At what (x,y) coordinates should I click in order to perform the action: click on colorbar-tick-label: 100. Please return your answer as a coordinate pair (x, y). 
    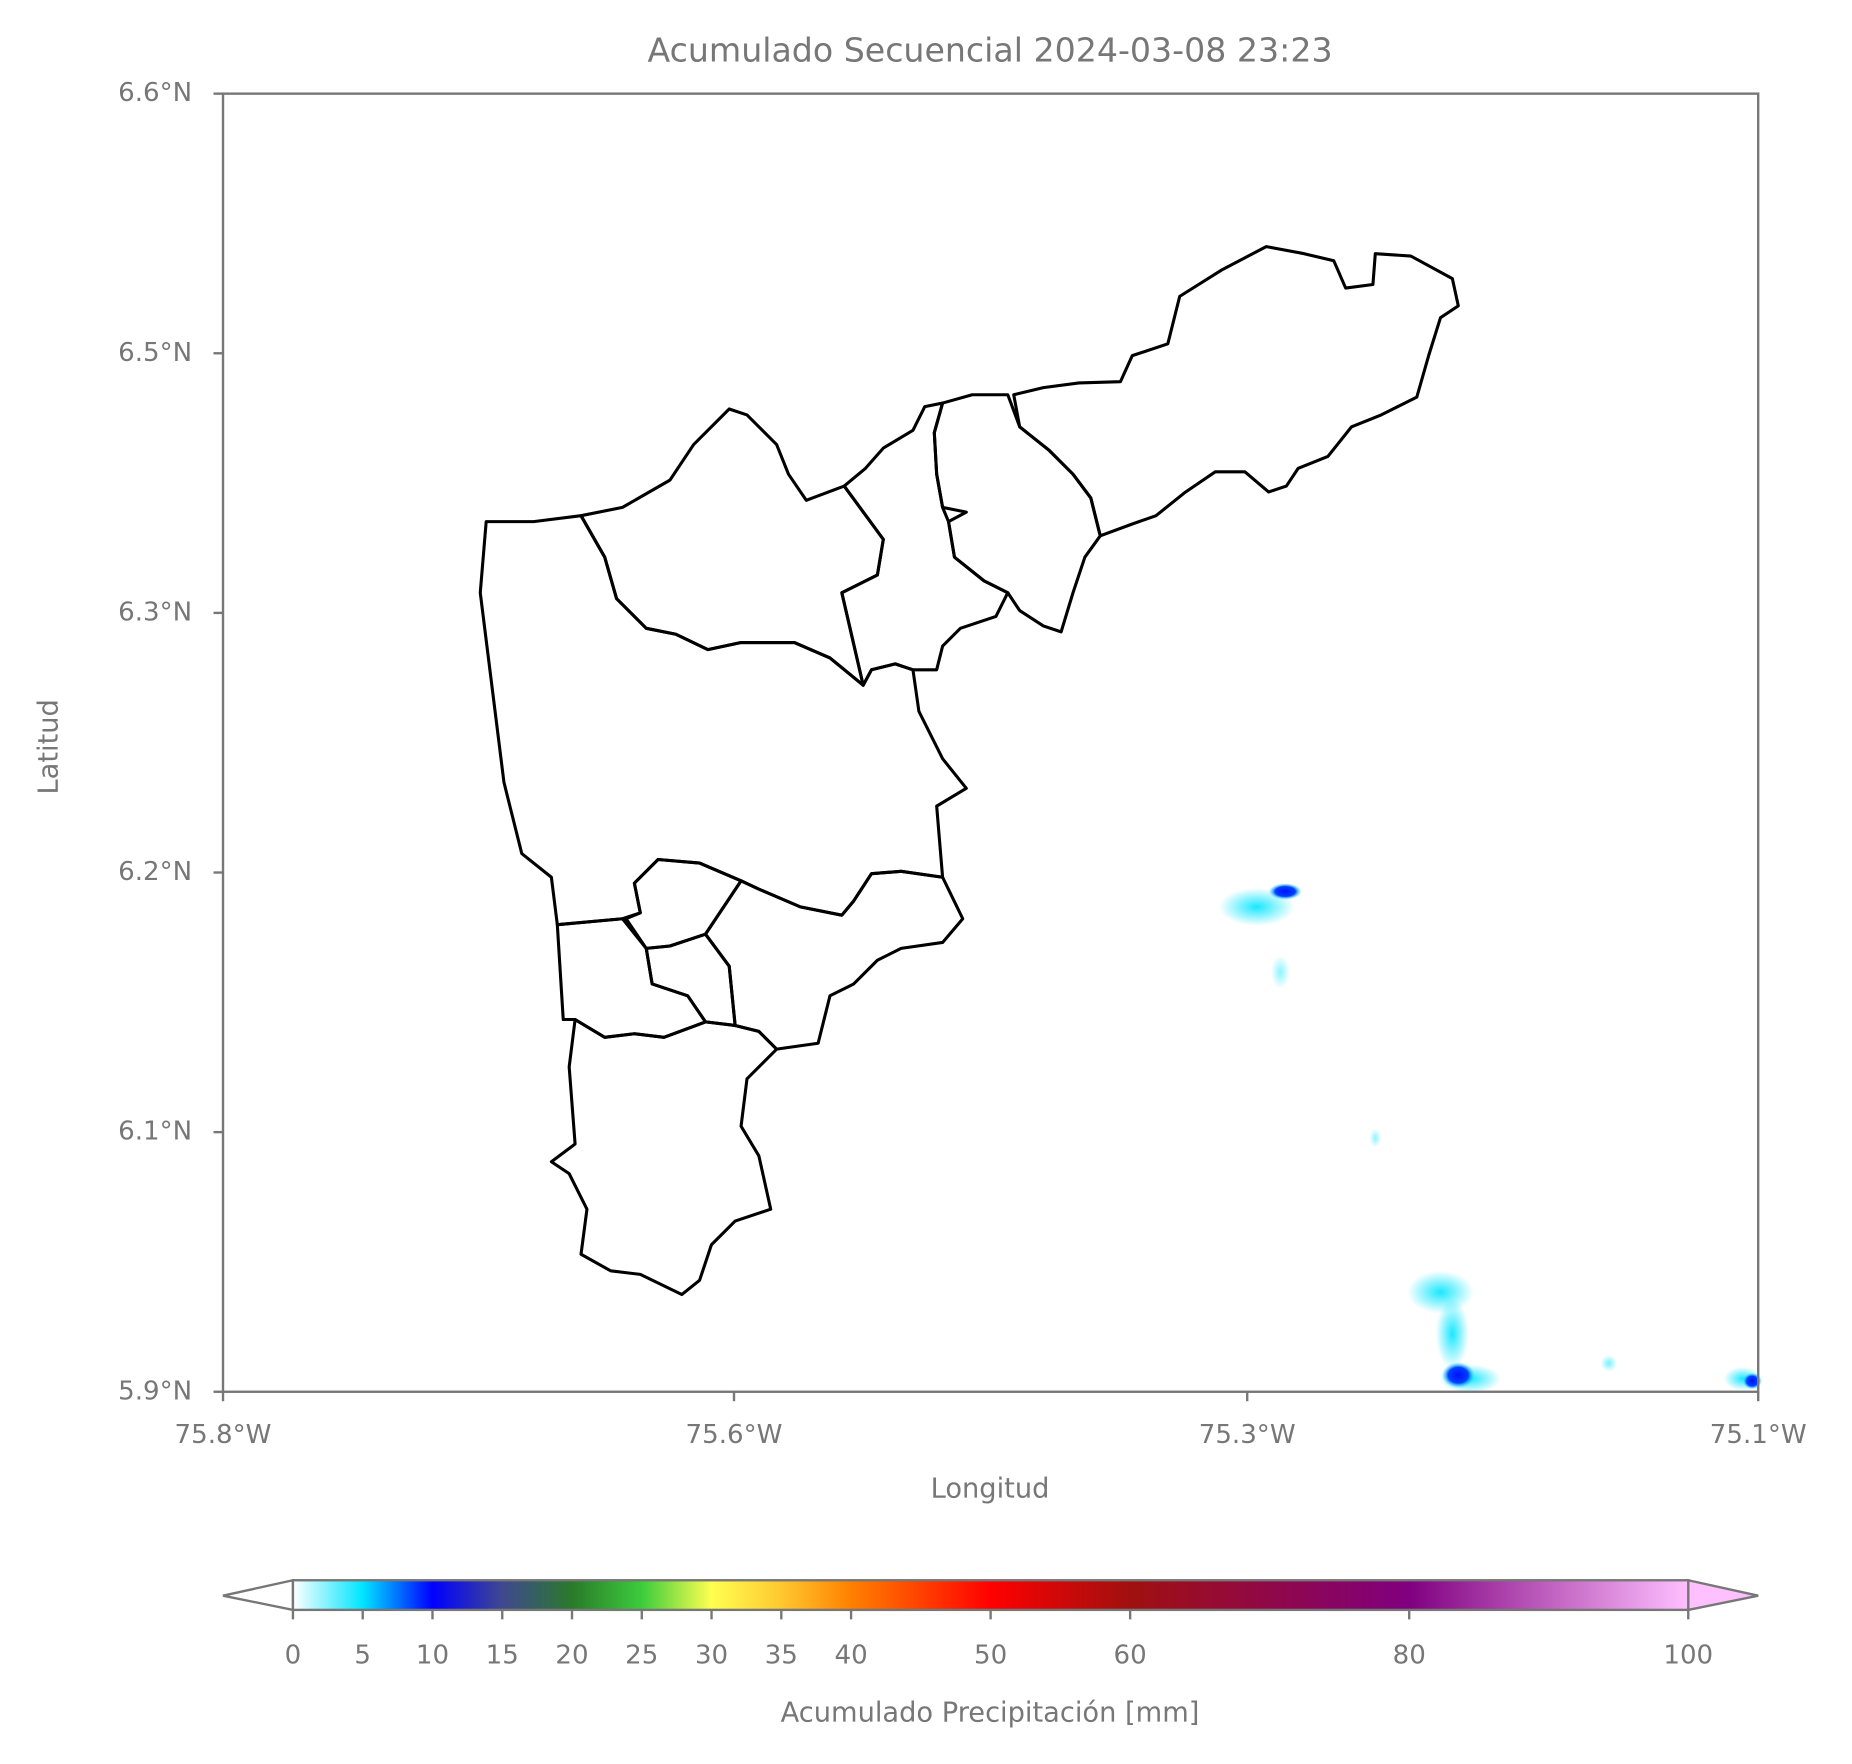
    Looking at the image, I should click on (1688, 1656).